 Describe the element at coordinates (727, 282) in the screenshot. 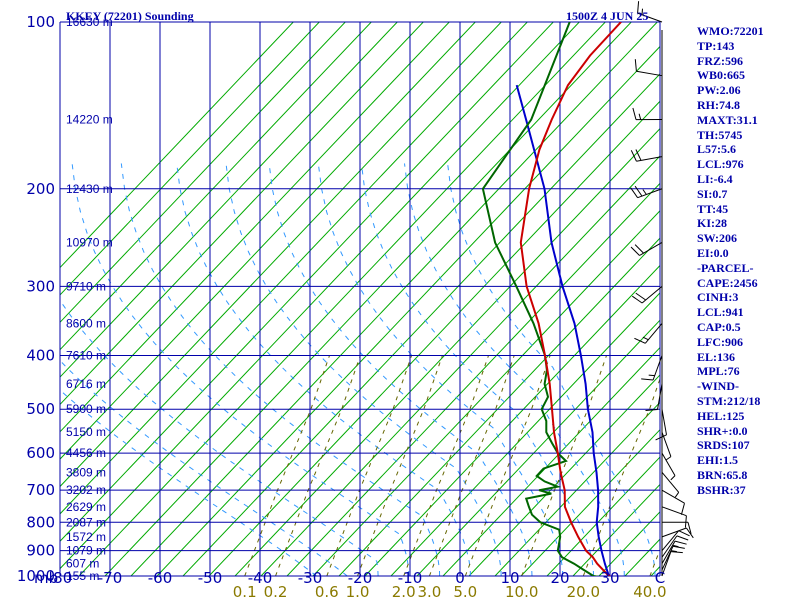

I see `sounding-index-item: CAPE:2456` at that location.